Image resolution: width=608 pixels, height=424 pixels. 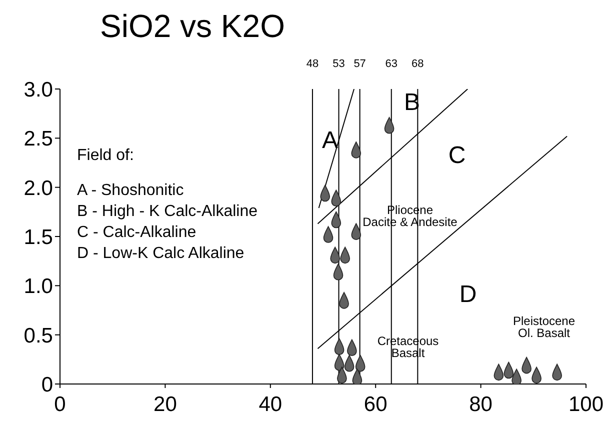 What do you see at coordinates (38, 237) in the screenshot?
I see `y-tick-label: 1.5` at bounding box center [38, 237].